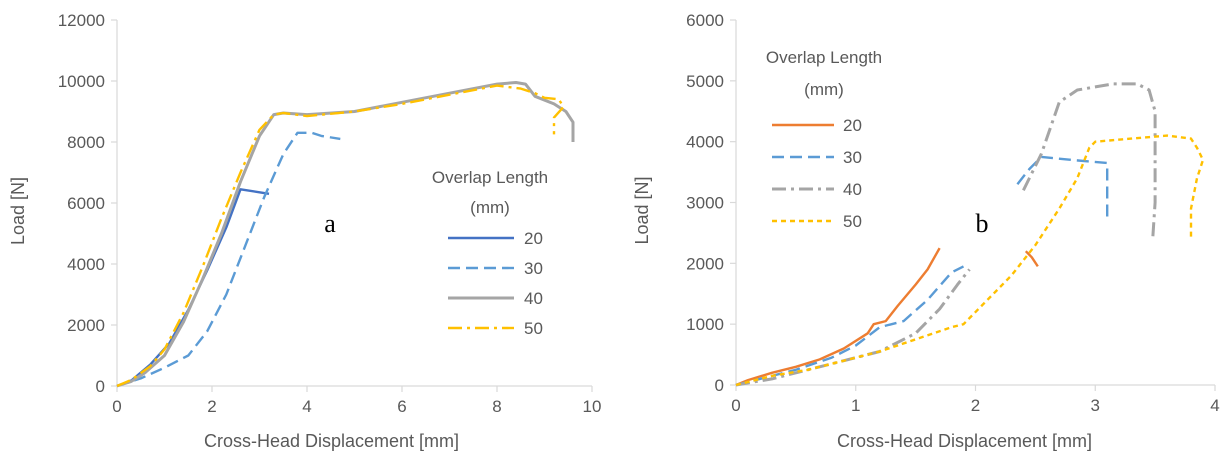 This screenshot has width=1226, height=460. I want to click on x-tick-label: 3, so click(1095, 405).